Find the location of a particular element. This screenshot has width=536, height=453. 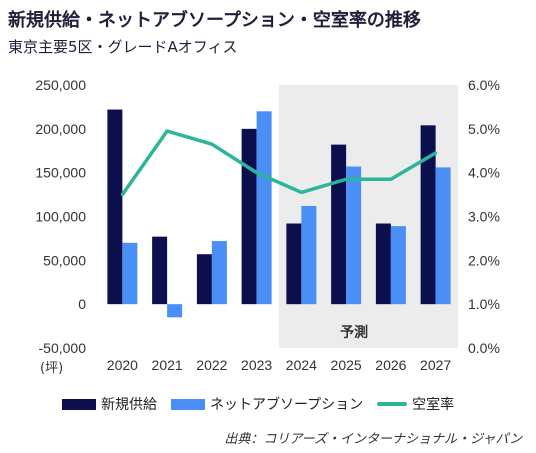

forecast-label: 予測 is located at coordinates (354, 332).